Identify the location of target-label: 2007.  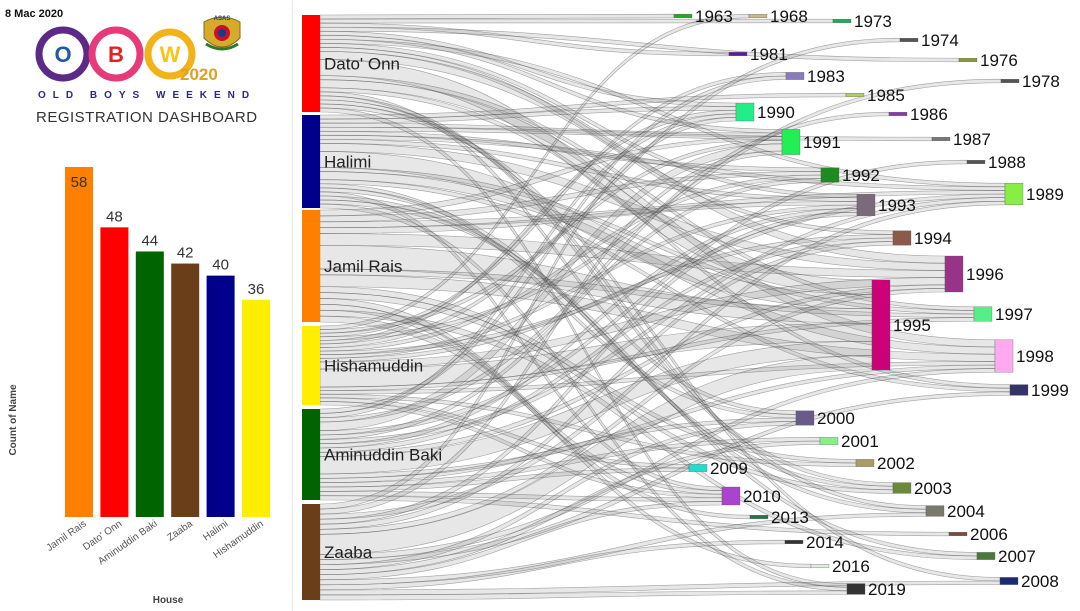
(1017, 556).